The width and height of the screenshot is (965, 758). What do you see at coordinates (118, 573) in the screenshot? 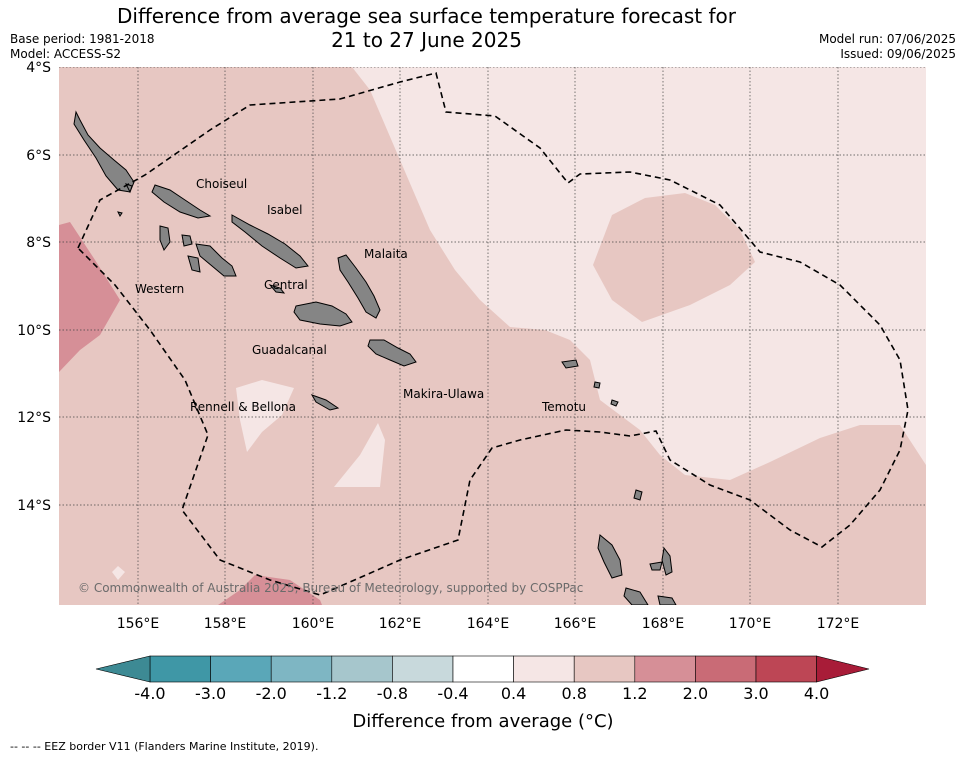
I see `anomaly-0.4-0.8-patch-3` at bounding box center [118, 573].